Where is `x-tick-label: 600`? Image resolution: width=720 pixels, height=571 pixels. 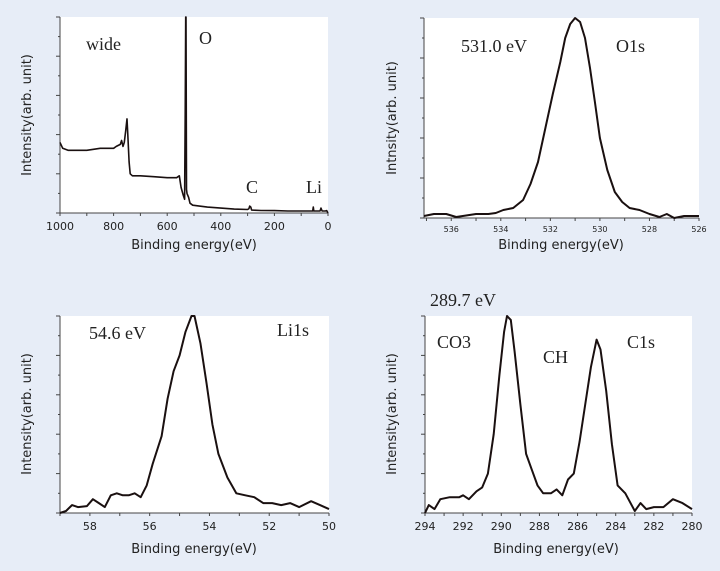 x-tick-label: 600 is located at coordinates (167, 226).